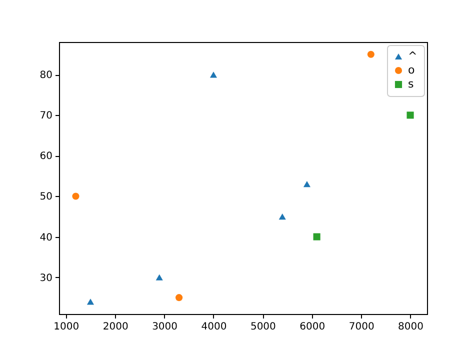 Image resolution: width=474 pixels, height=355 pixels. What do you see at coordinates (46, 238) in the screenshot?
I see `y-tick-label: 40` at bounding box center [46, 238].